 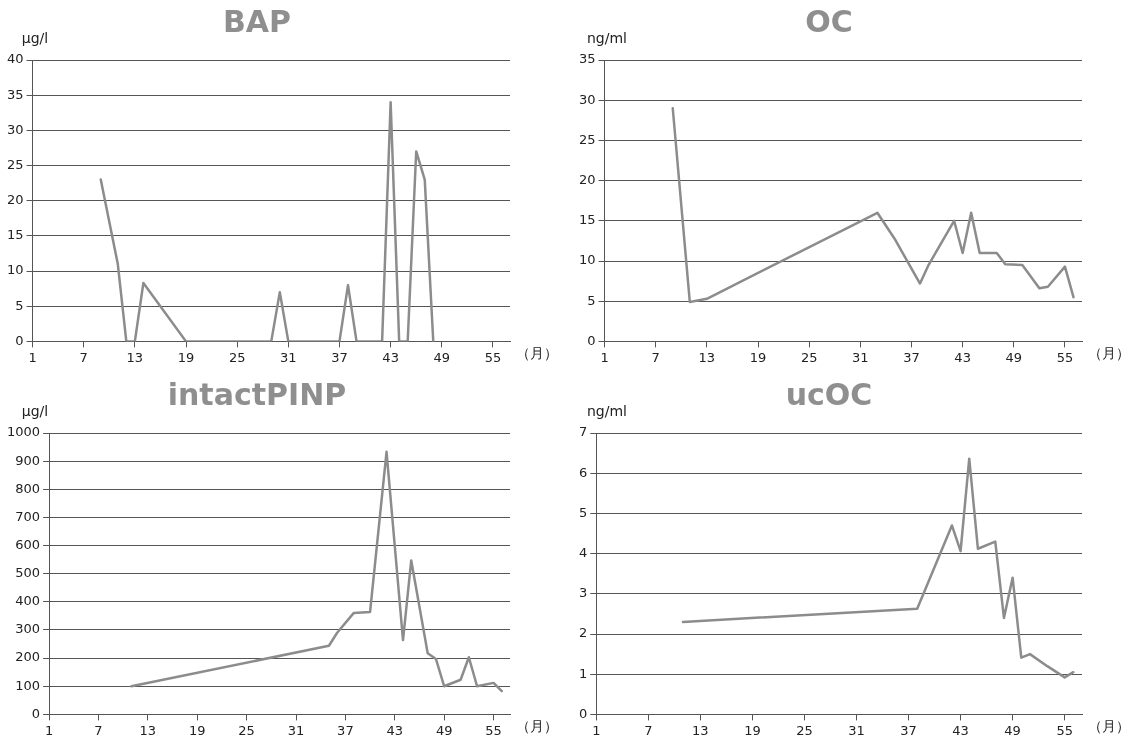 I want to click on y-tick-label: 4, so click(x=583, y=552).